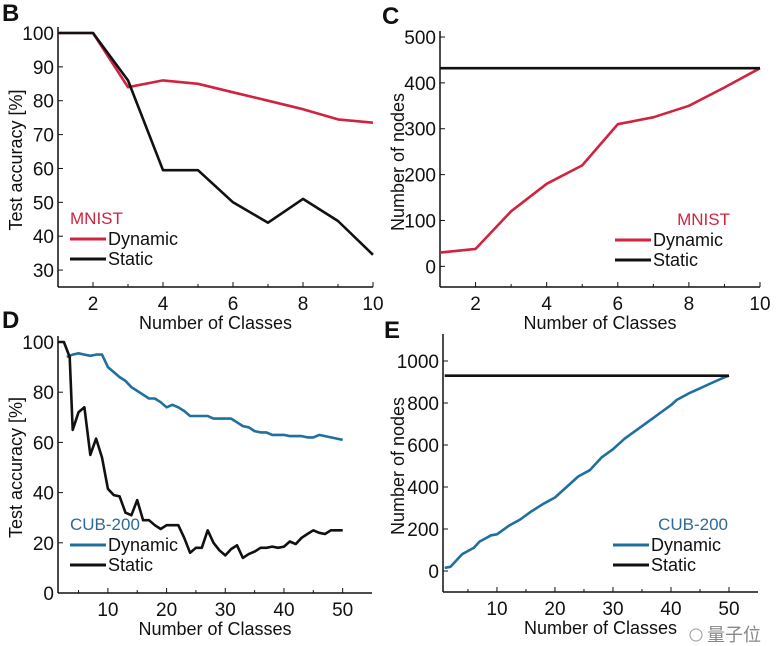 This screenshot has height=646, width=776. I want to click on y-tick-label: 1000, so click(418, 362).